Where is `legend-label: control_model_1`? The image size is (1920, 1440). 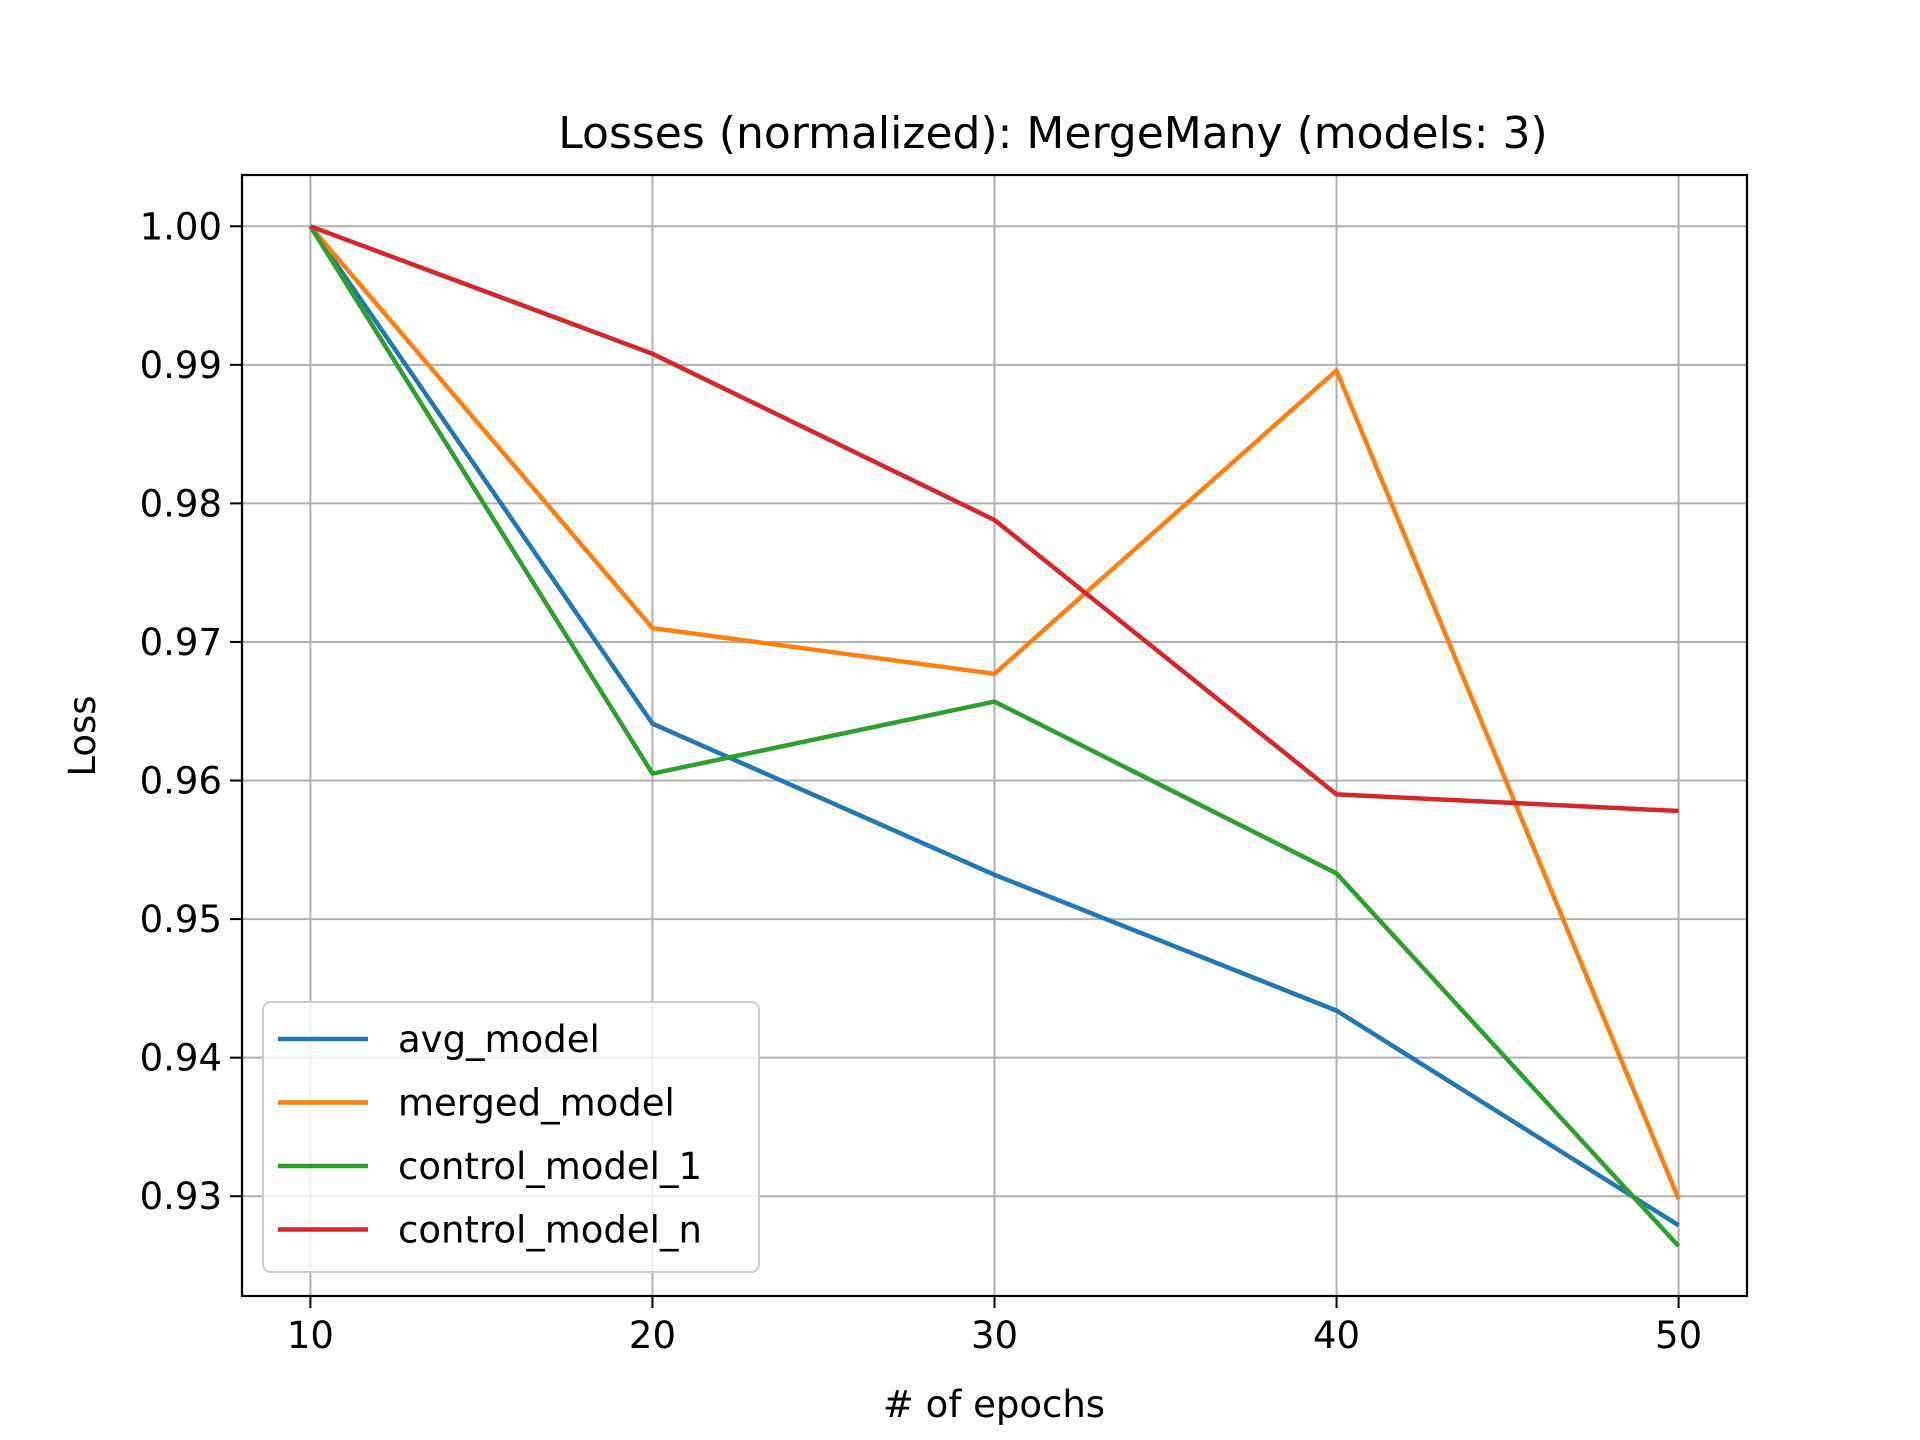 legend-label: control_model_1 is located at coordinates (550, 1166).